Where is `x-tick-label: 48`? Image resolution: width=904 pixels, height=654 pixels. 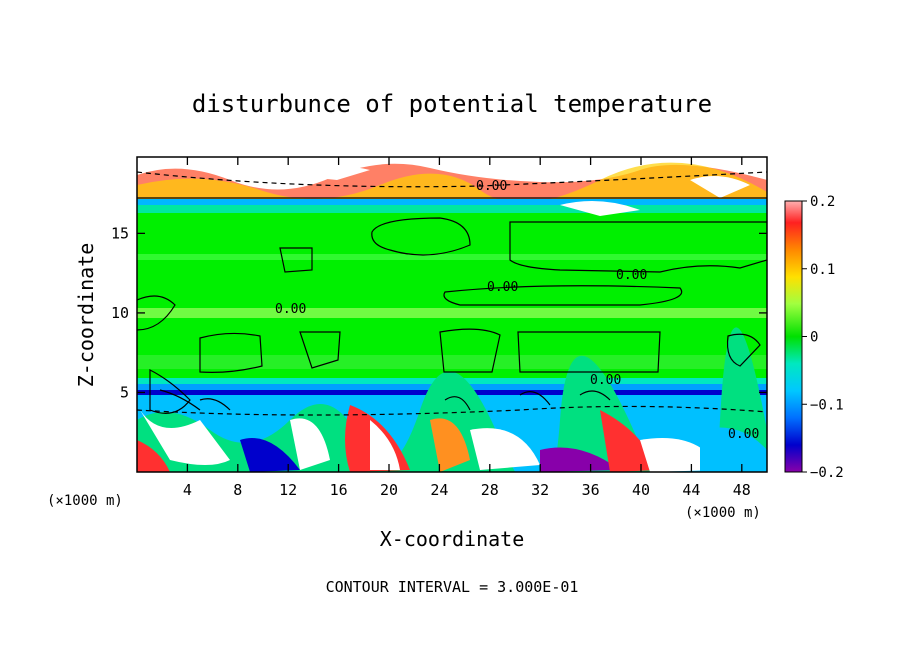 x-tick-label: 48 is located at coordinates (742, 490).